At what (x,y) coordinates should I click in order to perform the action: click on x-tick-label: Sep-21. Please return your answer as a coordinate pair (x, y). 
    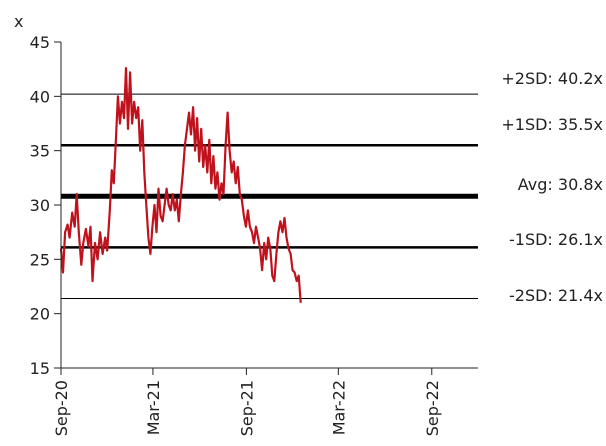
    Looking at the image, I should click on (246, 408).